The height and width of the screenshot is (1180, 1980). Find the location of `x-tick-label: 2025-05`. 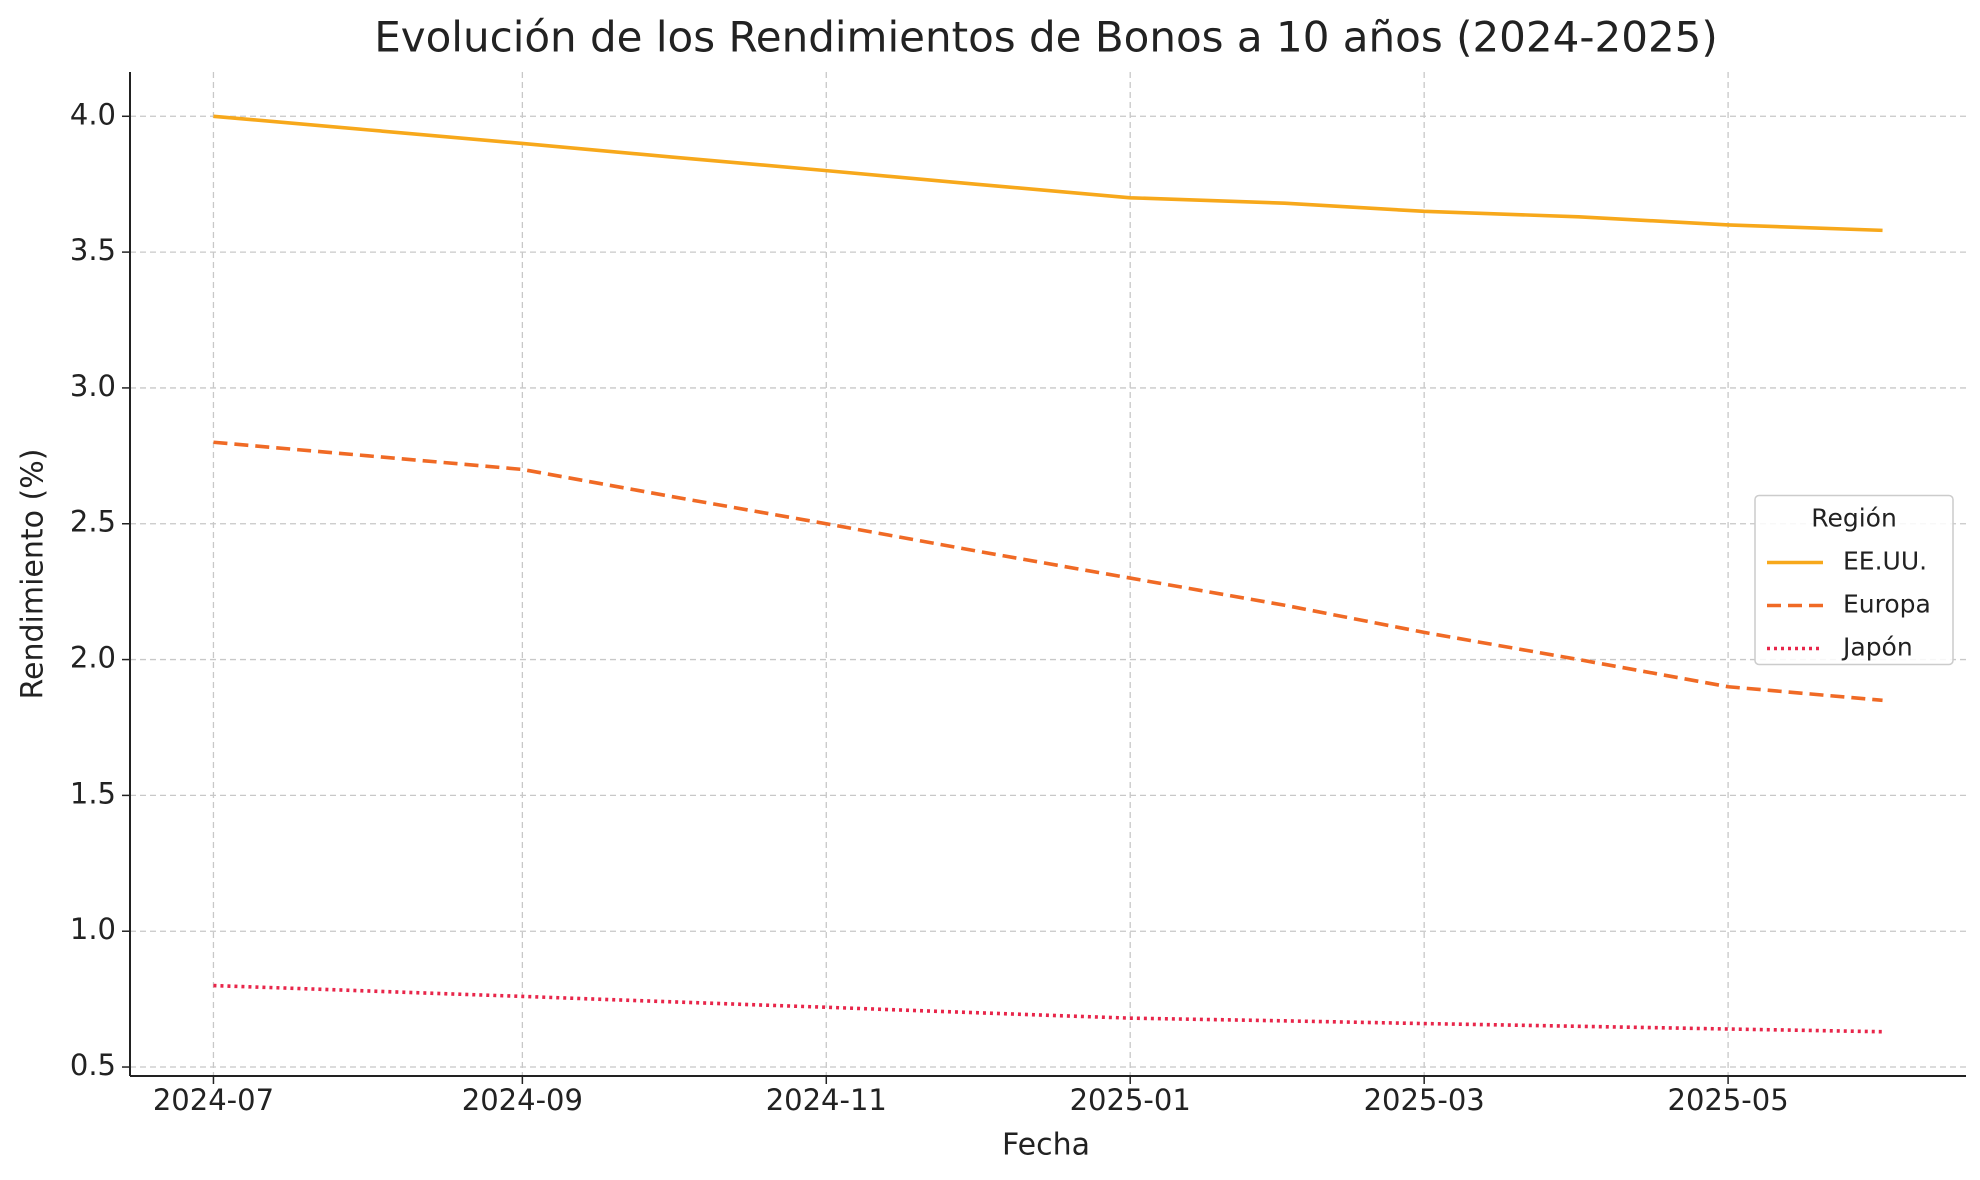

x-tick-label: 2025-05 is located at coordinates (1728, 1100).